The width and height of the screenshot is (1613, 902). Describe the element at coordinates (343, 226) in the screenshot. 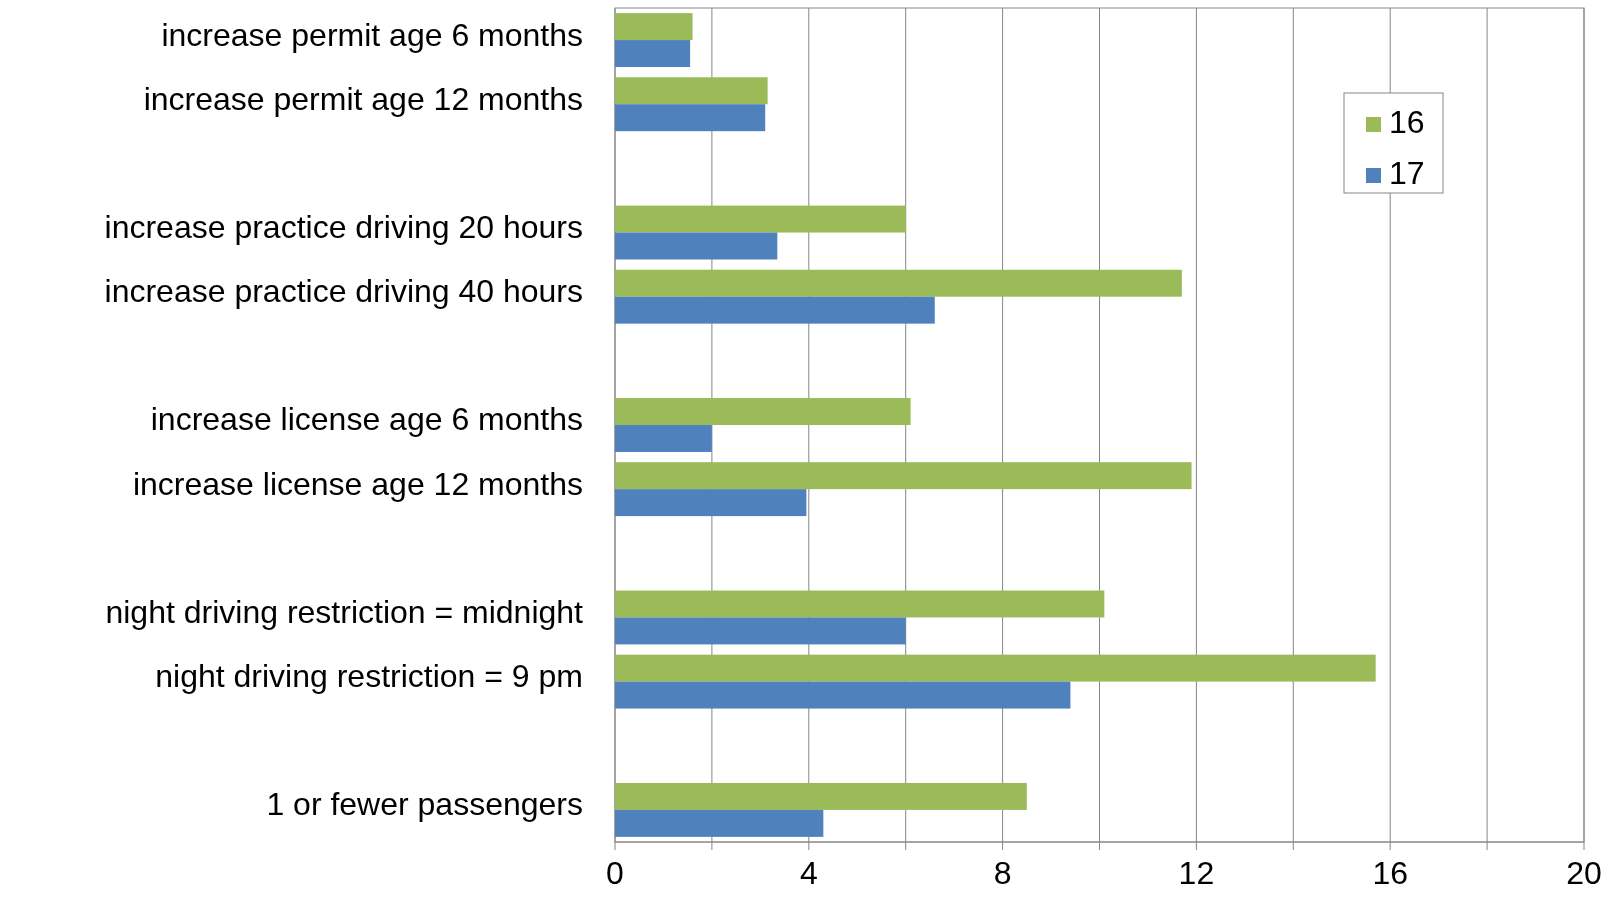

I see `y-tick-label: increase practice driving 20 hours` at that location.